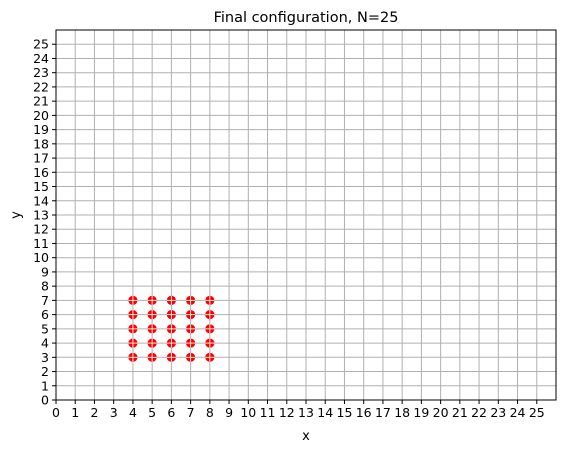 The width and height of the screenshot is (563, 453). What do you see at coordinates (441, 412) in the screenshot?
I see `x-tick-label: 20` at bounding box center [441, 412].